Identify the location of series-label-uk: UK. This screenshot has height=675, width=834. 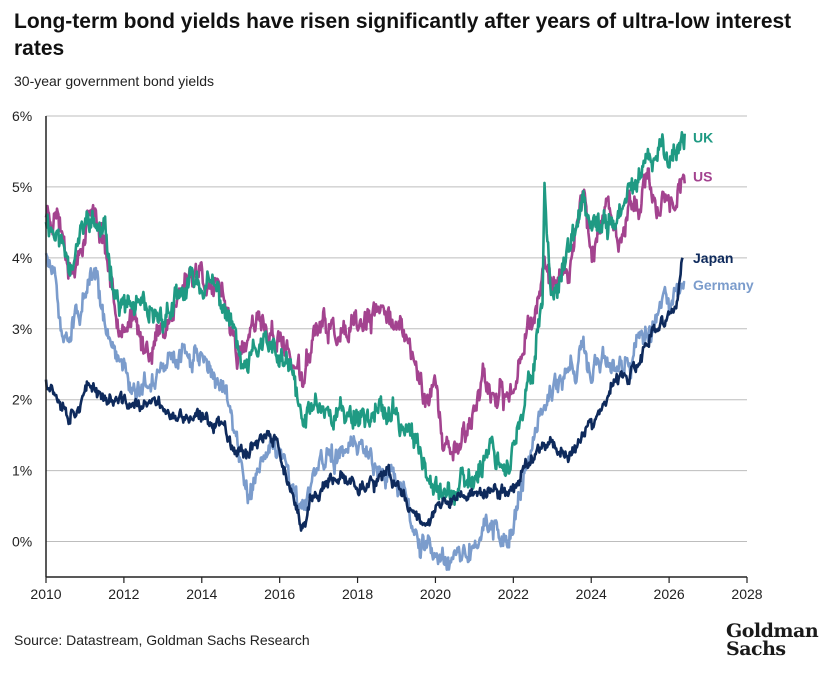
(703, 137).